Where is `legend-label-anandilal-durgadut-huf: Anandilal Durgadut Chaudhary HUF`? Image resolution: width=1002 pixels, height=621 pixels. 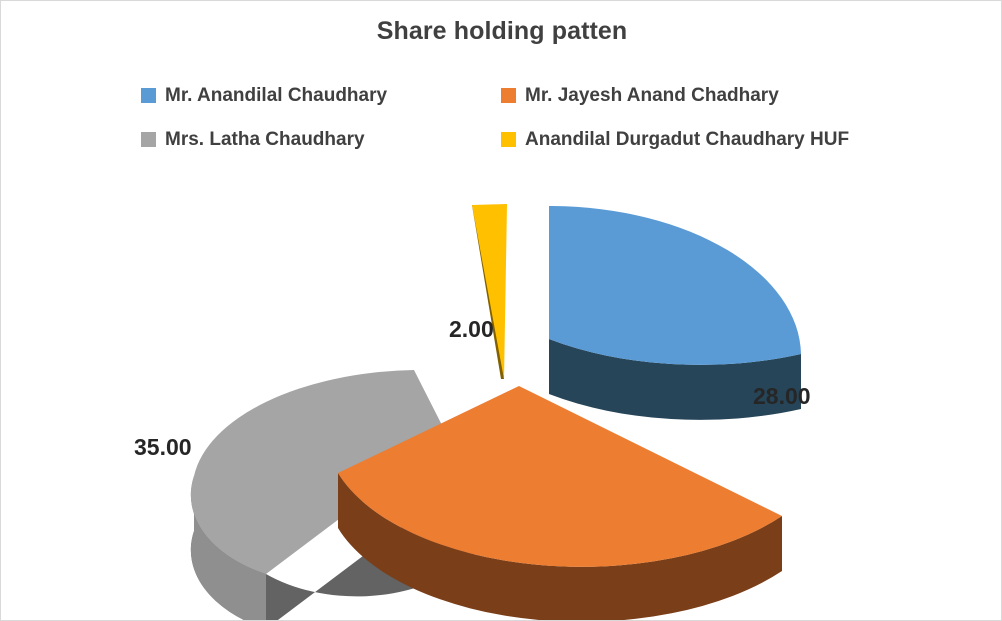 legend-label-anandilal-durgadut-huf: Anandilal Durgadut Chaudhary HUF is located at coordinates (687, 139).